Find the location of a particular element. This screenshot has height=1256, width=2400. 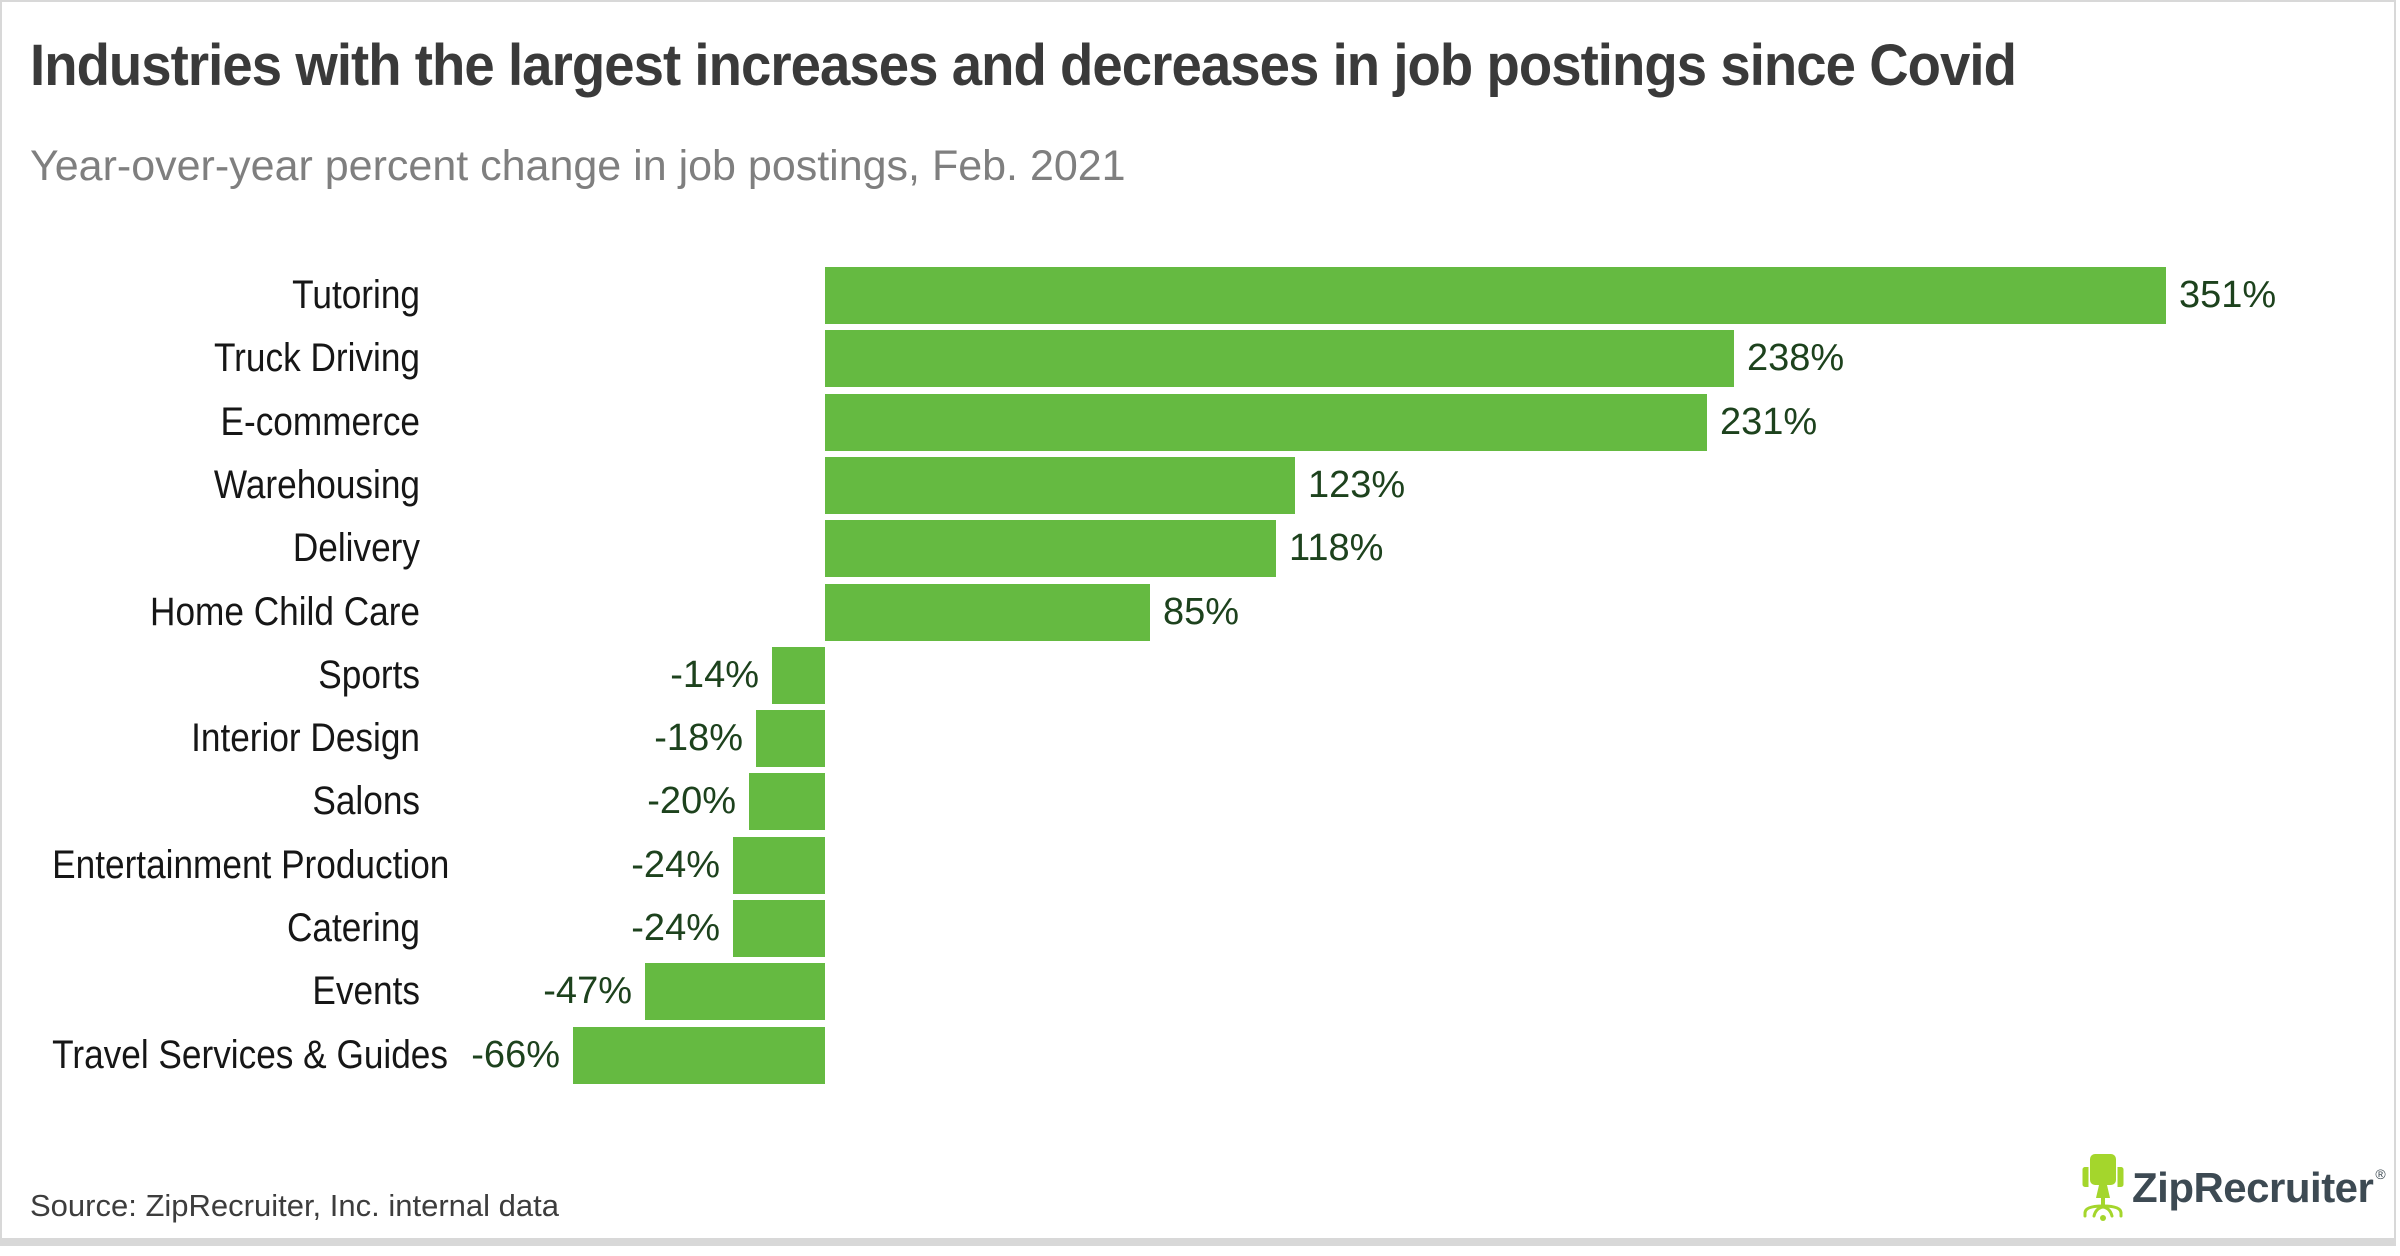

ziprecruiter-logo: ZipRecruiter ® is located at coordinates (2234, 1188).